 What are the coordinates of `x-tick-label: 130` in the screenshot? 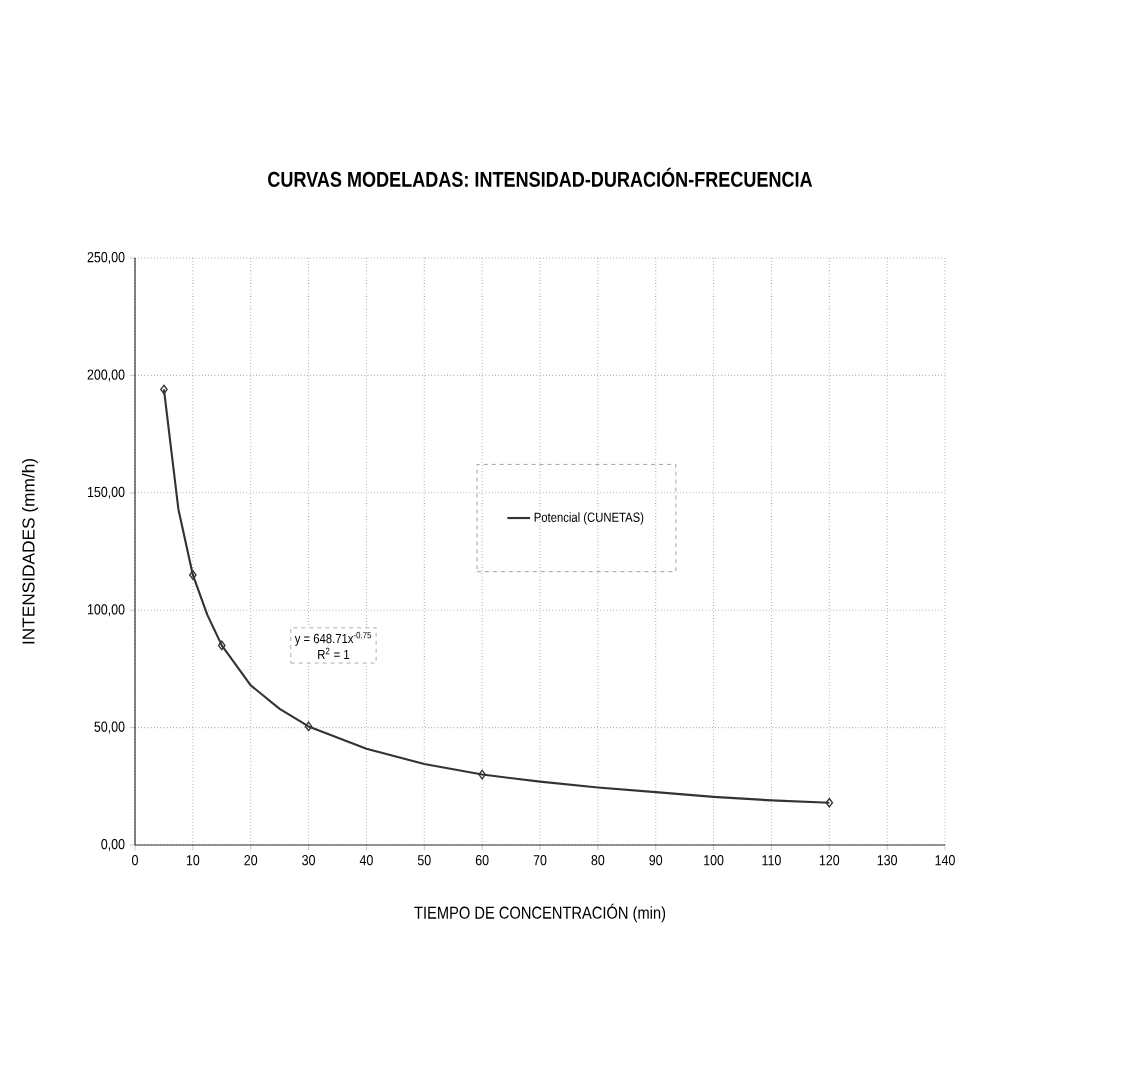 It's located at (887, 860).